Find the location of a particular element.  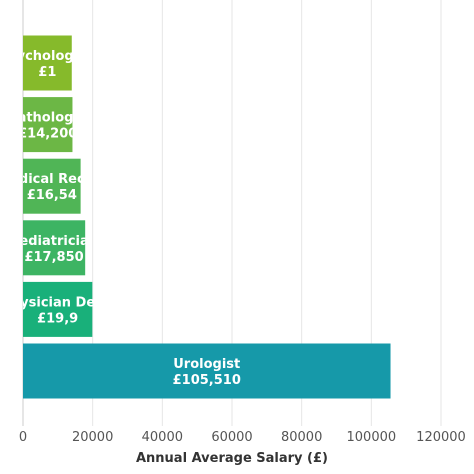

bar-category-label: dical Rec is located at coordinates (52, 179).